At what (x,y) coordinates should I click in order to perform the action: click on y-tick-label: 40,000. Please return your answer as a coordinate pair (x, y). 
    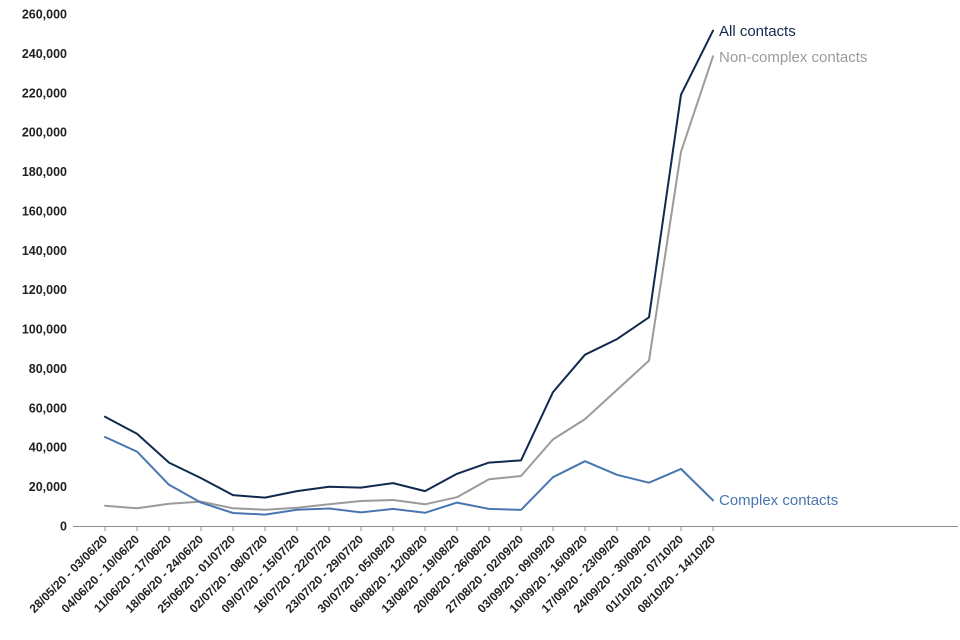
    Looking at the image, I should click on (48, 448).